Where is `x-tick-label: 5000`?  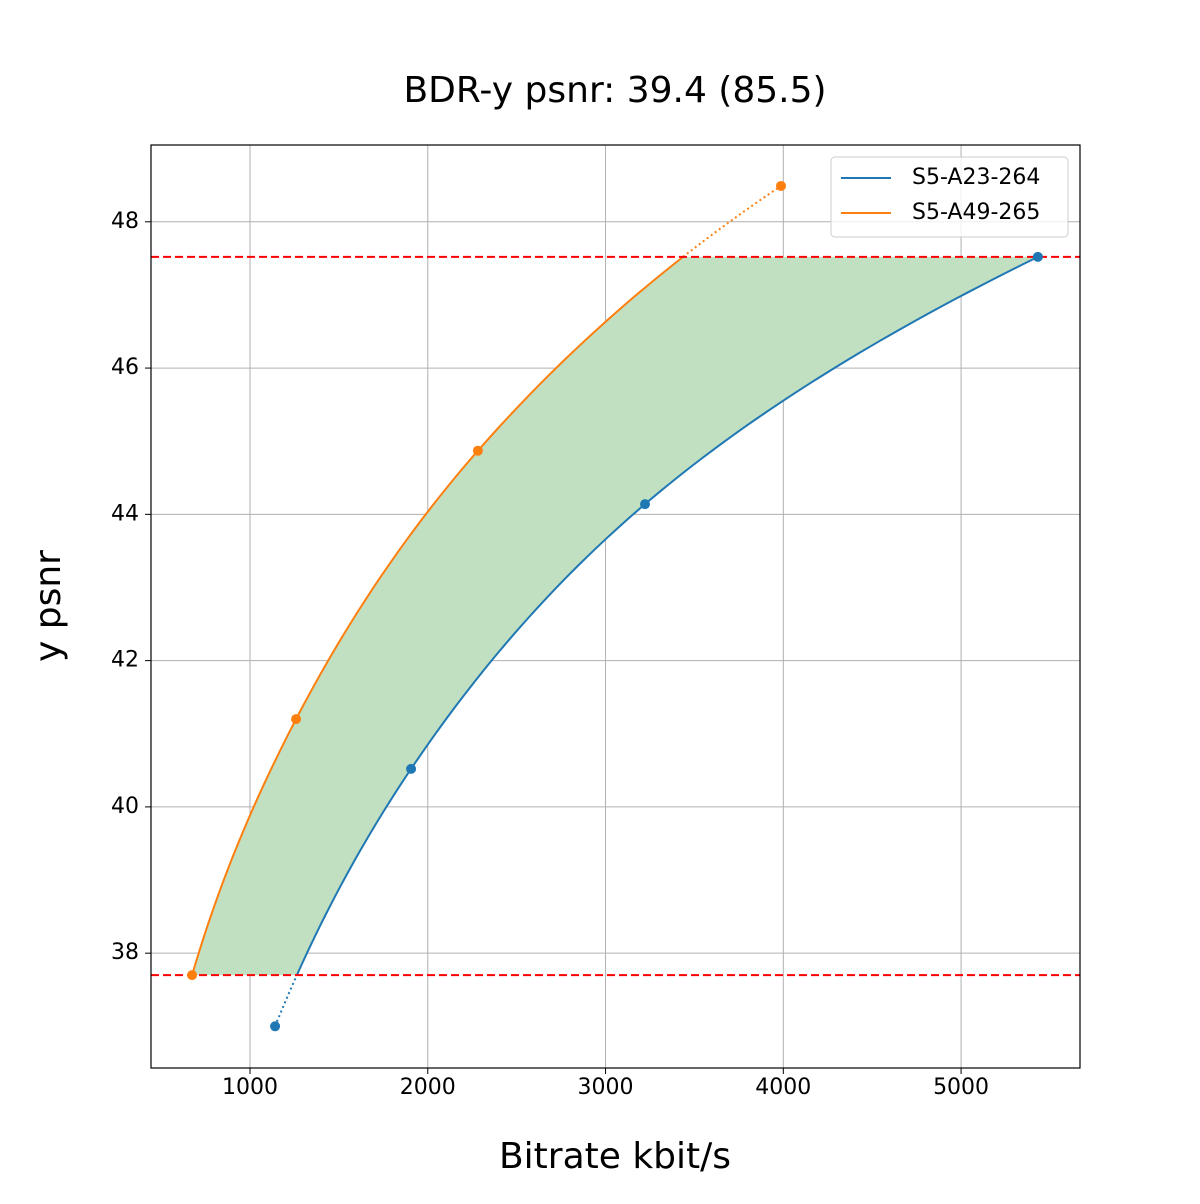
x-tick-label: 5000 is located at coordinates (961, 1087).